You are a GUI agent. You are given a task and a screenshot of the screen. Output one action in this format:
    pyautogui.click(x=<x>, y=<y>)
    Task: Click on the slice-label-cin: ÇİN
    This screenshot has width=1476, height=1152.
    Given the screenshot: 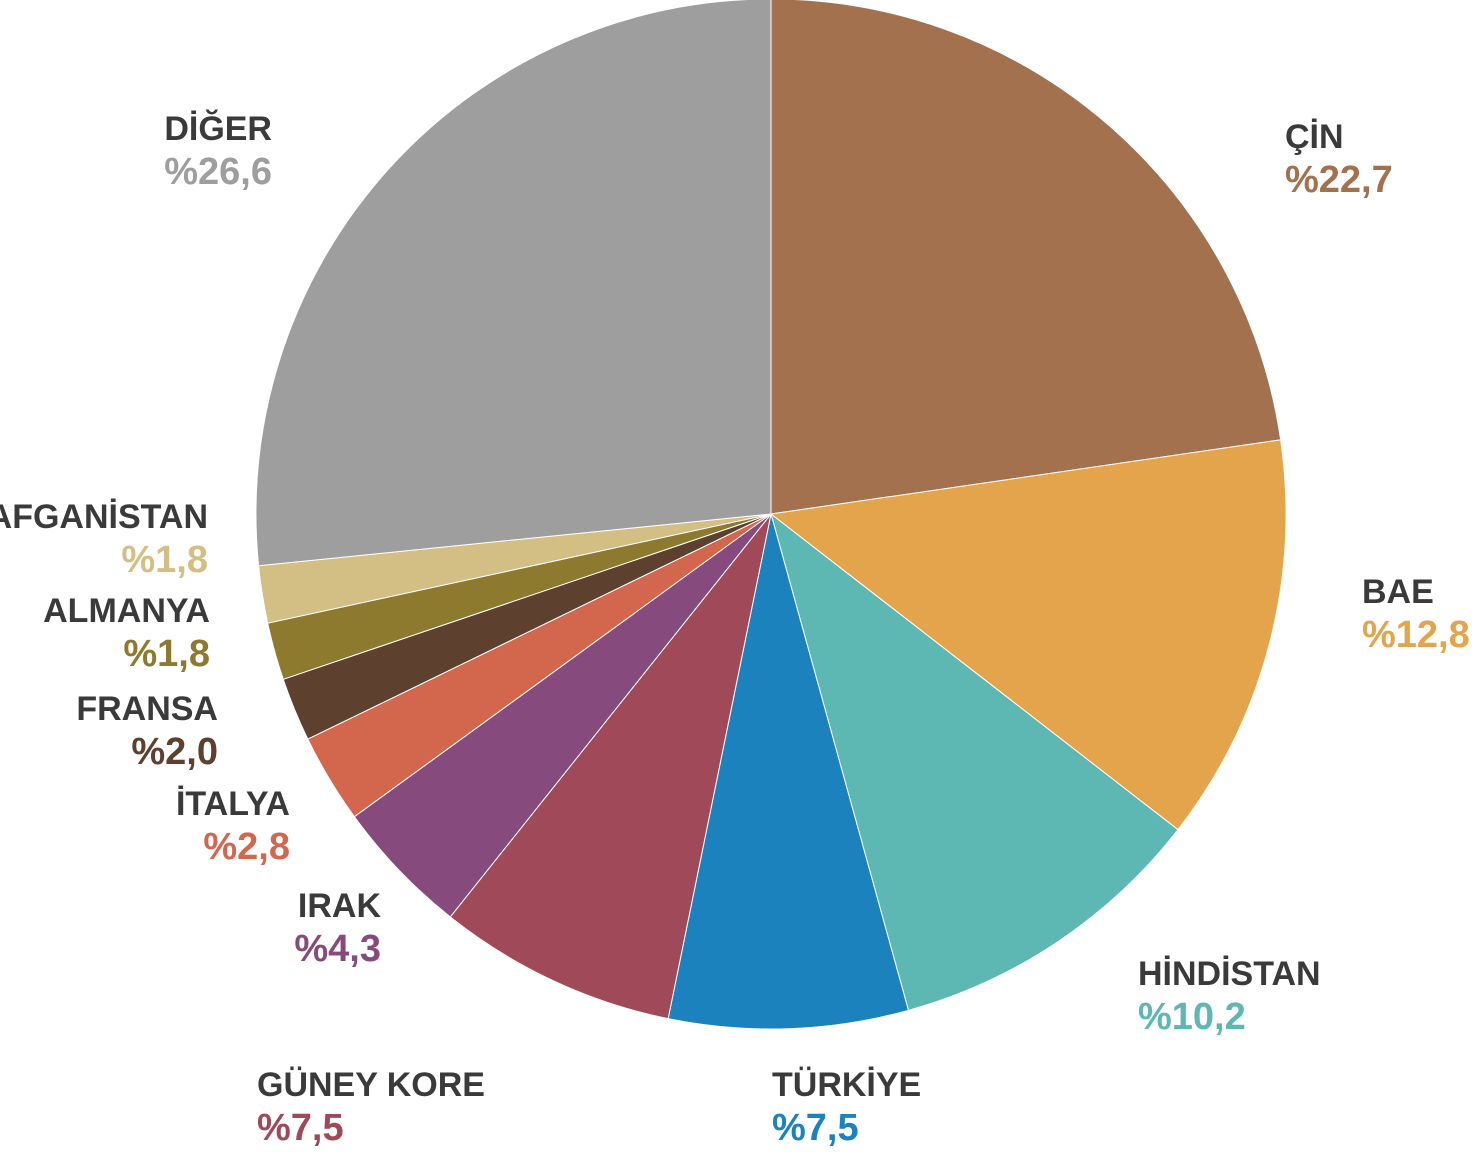 What is the action you would take?
    pyautogui.click(x=1314, y=137)
    